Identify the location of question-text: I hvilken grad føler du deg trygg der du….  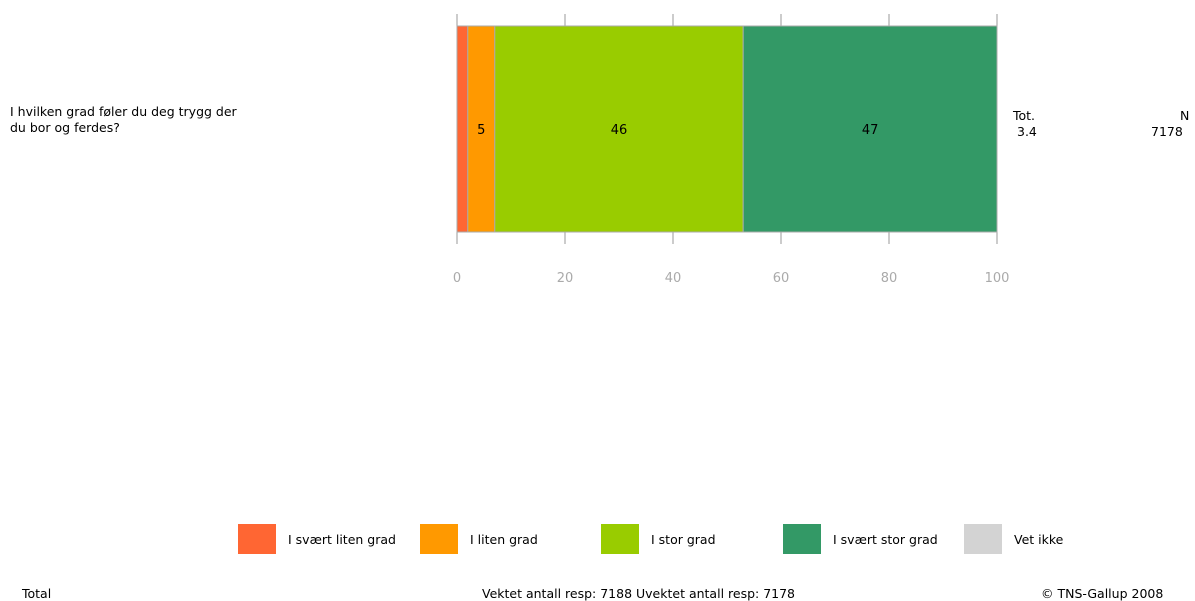
(123, 119).